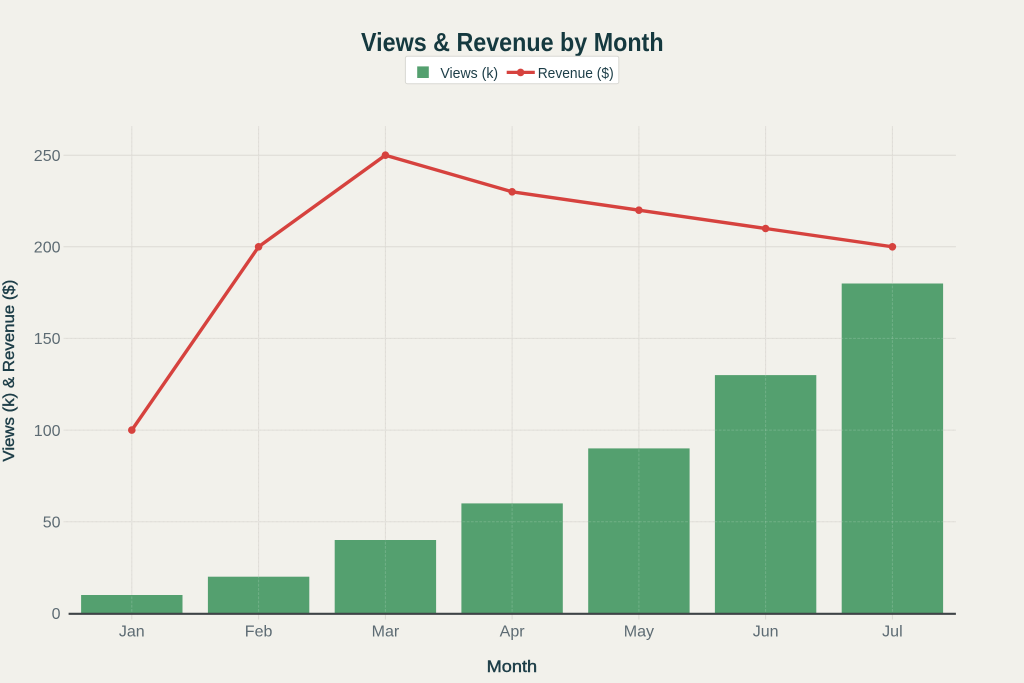  Describe the element at coordinates (9, 371) in the screenshot. I see `svg-text: Views (k) & Revenue ($)` at that location.